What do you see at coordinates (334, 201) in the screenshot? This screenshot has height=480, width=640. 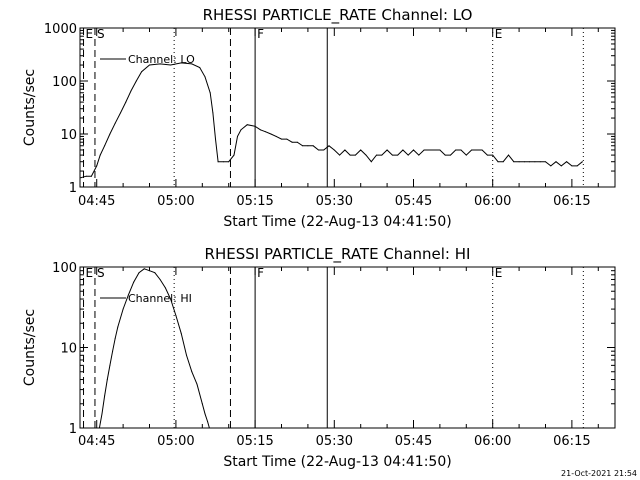 I see `x-tick-label: 05:30` at bounding box center [334, 201].